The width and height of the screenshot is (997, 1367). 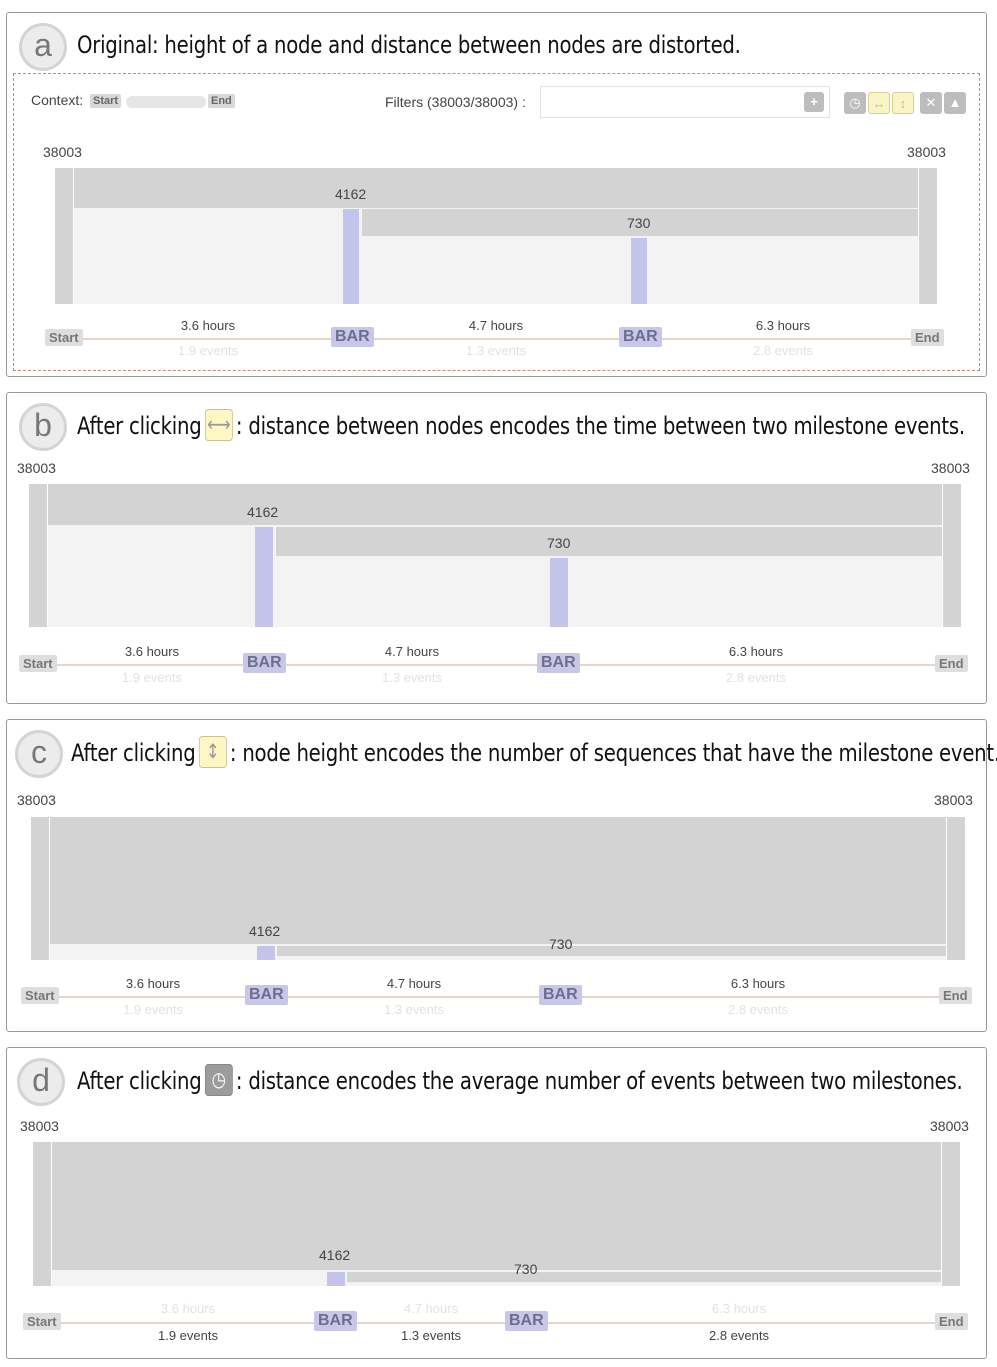 I want to click on context-start: Start, so click(x=106, y=101).